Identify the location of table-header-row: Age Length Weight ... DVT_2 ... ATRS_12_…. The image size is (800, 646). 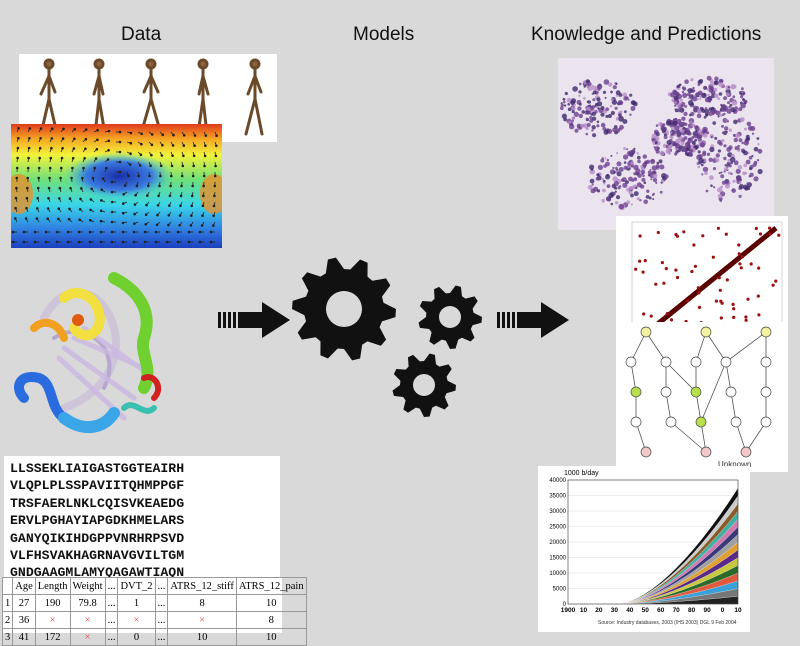
(155, 586).